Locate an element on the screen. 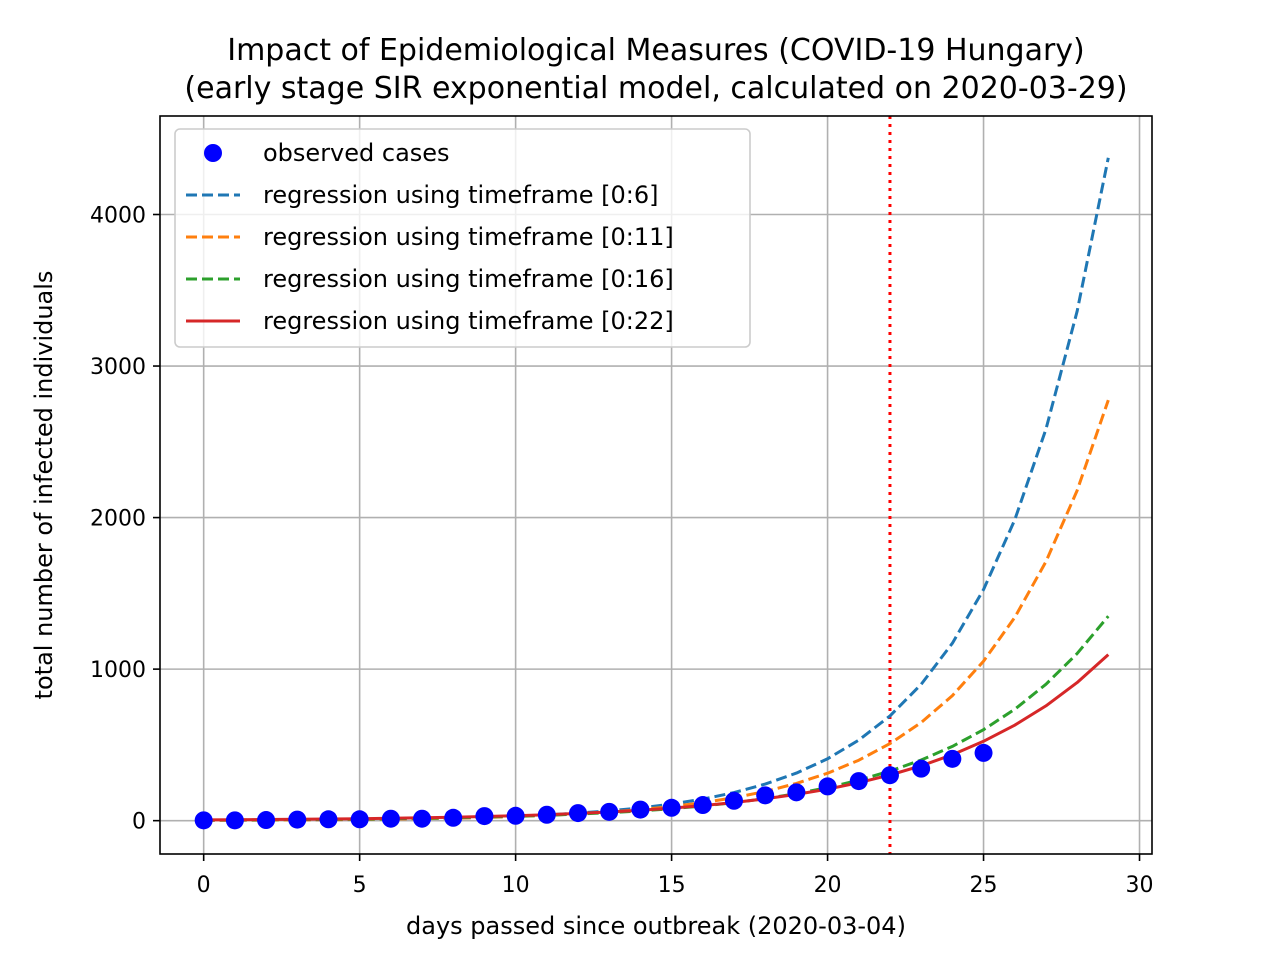  x-tick-label: 5 is located at coordinates (360, 885).